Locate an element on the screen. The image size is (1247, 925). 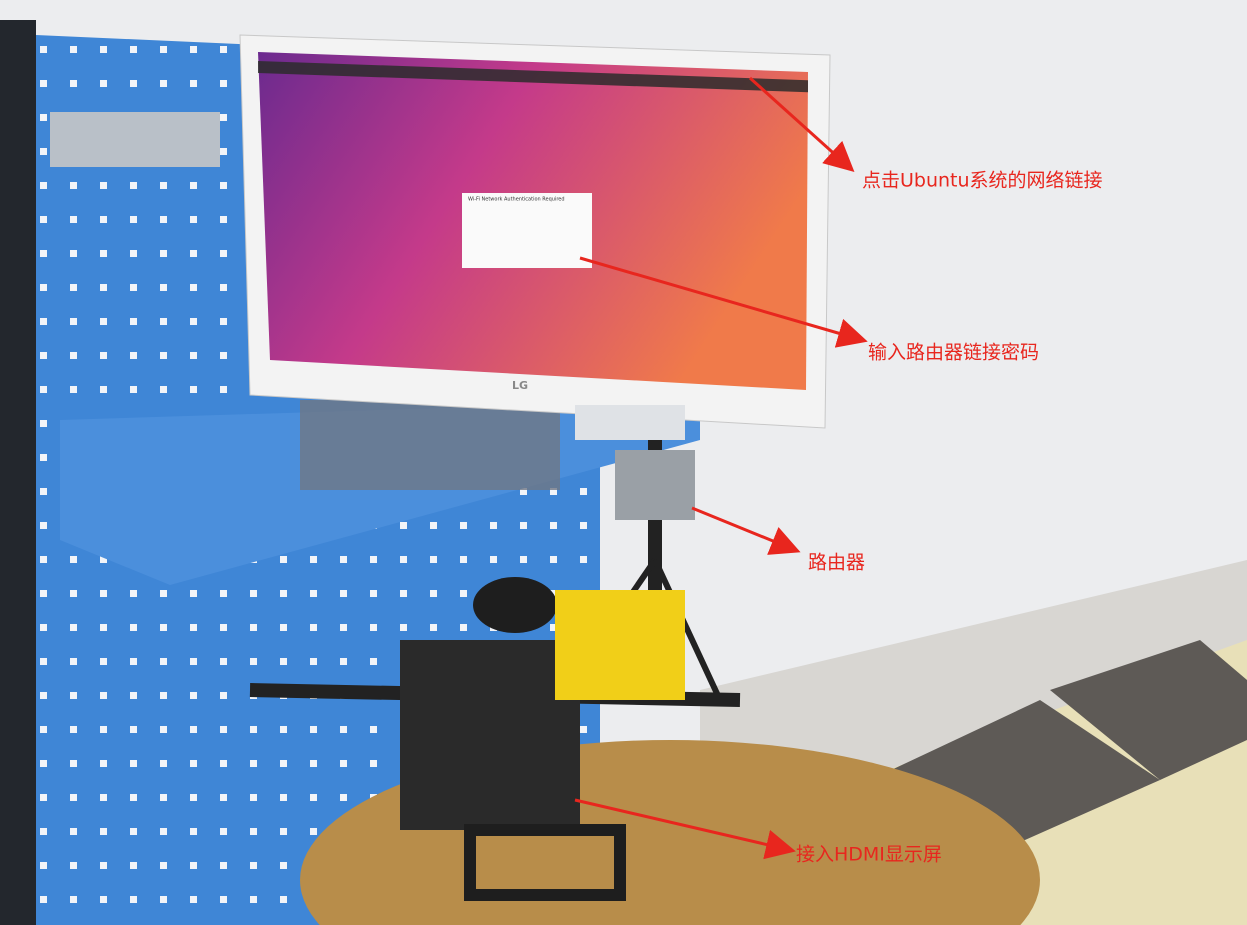
lidar is located at coordinates (515, 605).